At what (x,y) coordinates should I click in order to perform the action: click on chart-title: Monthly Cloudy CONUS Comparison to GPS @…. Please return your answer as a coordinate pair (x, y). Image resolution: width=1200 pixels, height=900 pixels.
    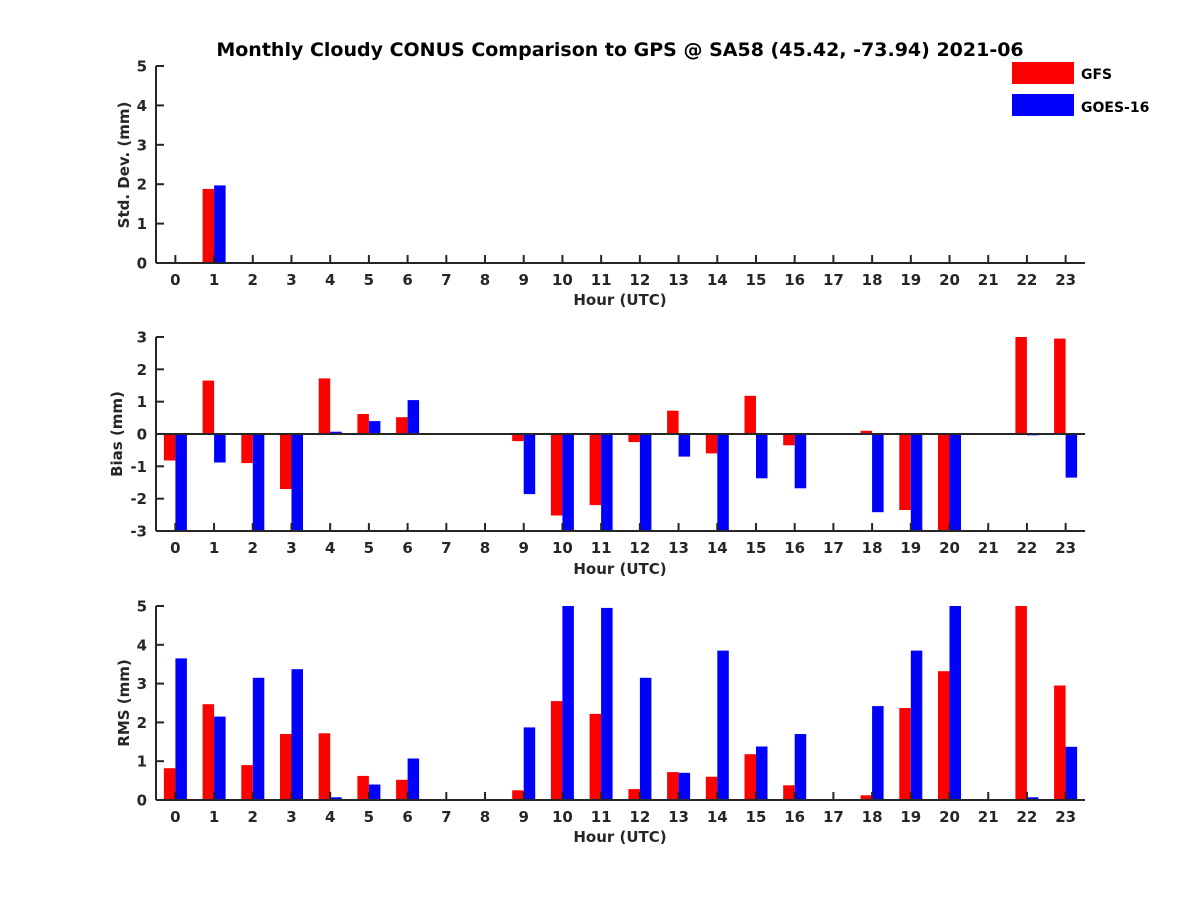
    Looking at the image, I should click on (619, 50).